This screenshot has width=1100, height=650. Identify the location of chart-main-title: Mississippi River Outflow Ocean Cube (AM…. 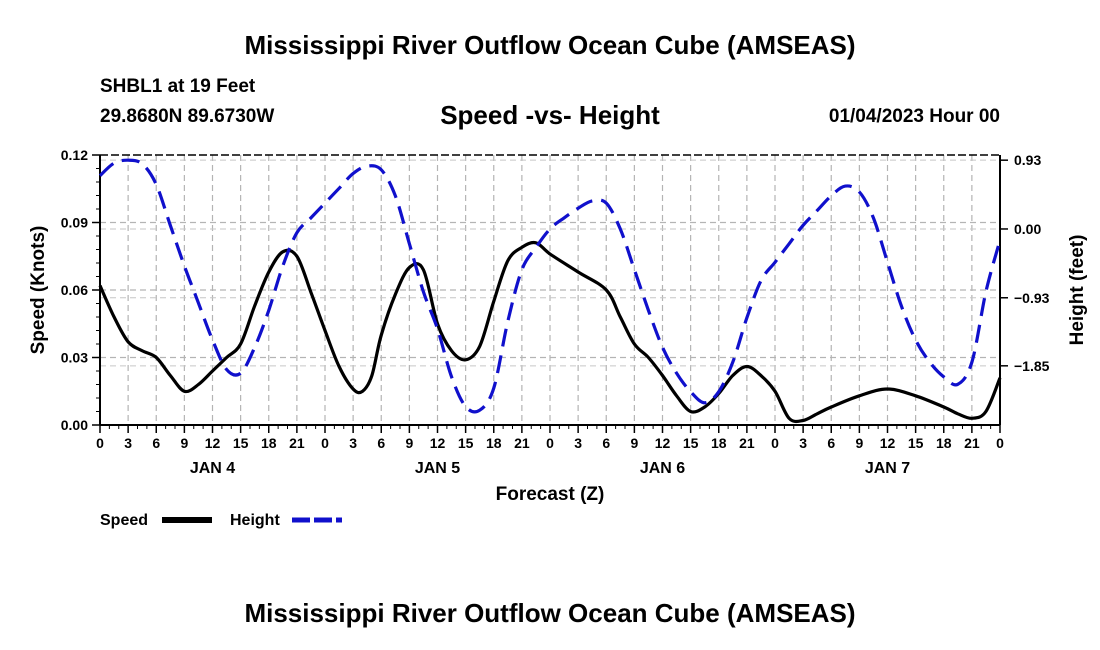
(550, 45).